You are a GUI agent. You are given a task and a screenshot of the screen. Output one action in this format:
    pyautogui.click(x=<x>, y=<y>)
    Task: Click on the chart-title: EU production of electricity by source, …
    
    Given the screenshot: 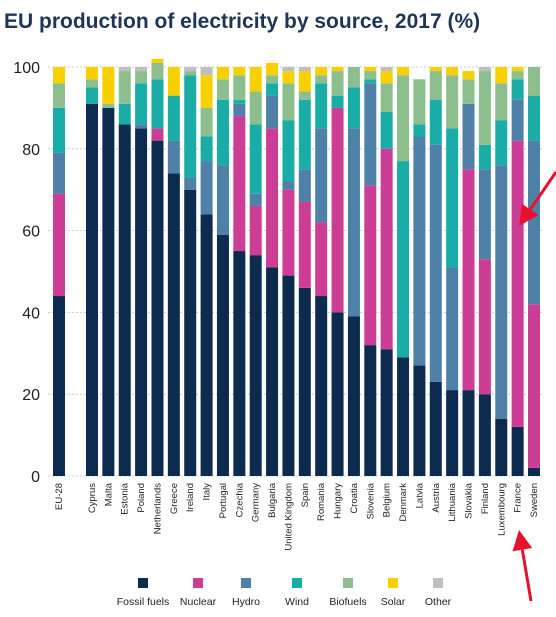 What is the action you would take?
    pyautogui.click(x=242, y=21)
    